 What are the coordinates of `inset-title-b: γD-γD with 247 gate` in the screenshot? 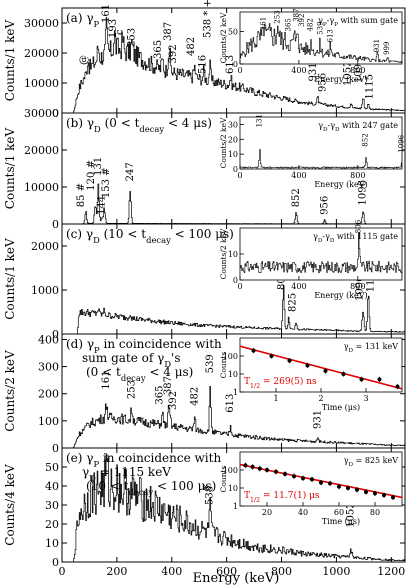 It's located at (358, 127).